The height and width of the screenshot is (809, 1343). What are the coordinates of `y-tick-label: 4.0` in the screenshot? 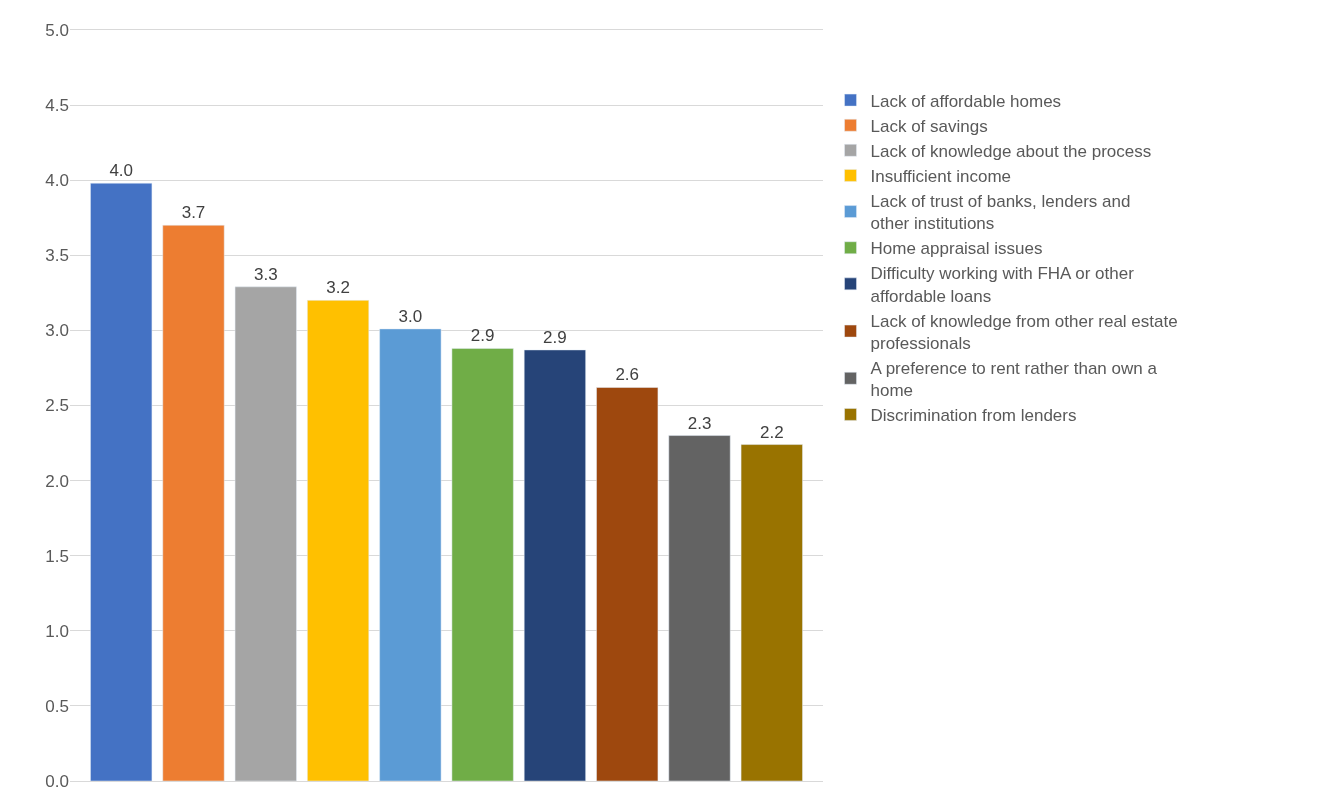 It's located at (57, 181).